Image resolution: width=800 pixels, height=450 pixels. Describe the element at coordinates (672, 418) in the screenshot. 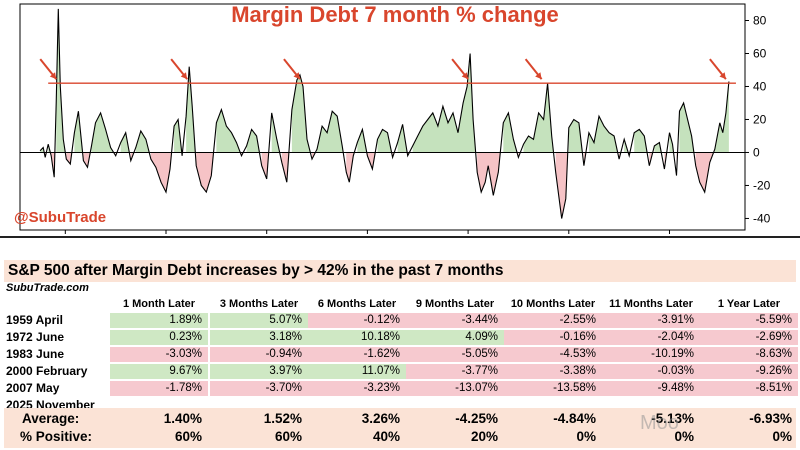

I see `summary-value: -5.13%` at that location.